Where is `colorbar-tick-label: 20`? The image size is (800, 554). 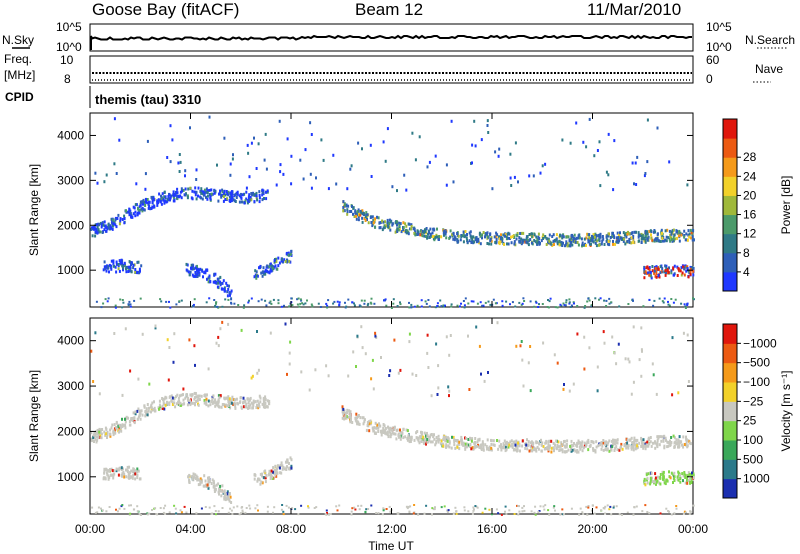
colorbar-tick-label: 20 is located at coordinates (750, 195).